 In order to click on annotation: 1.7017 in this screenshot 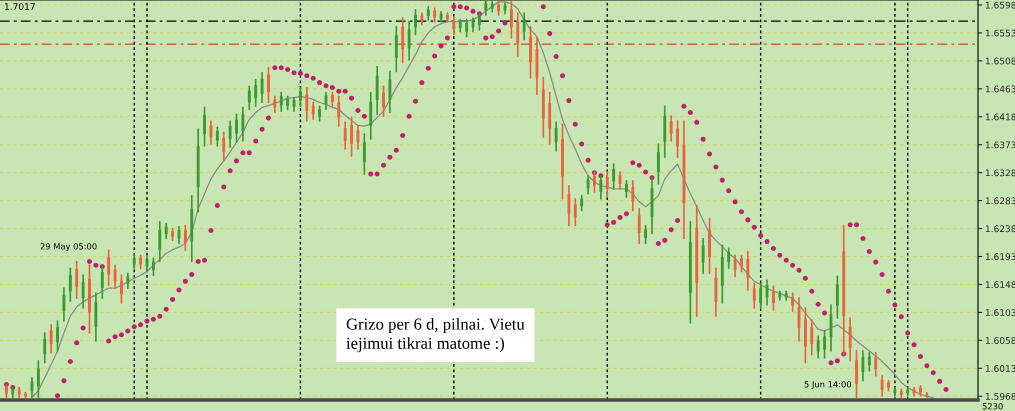, I will do `click(19, 6)`.